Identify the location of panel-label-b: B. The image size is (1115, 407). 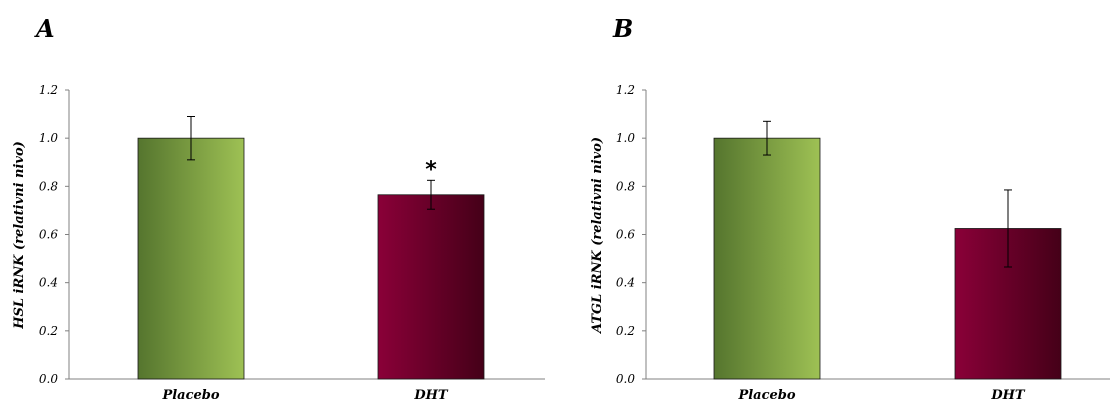
(622, 28).